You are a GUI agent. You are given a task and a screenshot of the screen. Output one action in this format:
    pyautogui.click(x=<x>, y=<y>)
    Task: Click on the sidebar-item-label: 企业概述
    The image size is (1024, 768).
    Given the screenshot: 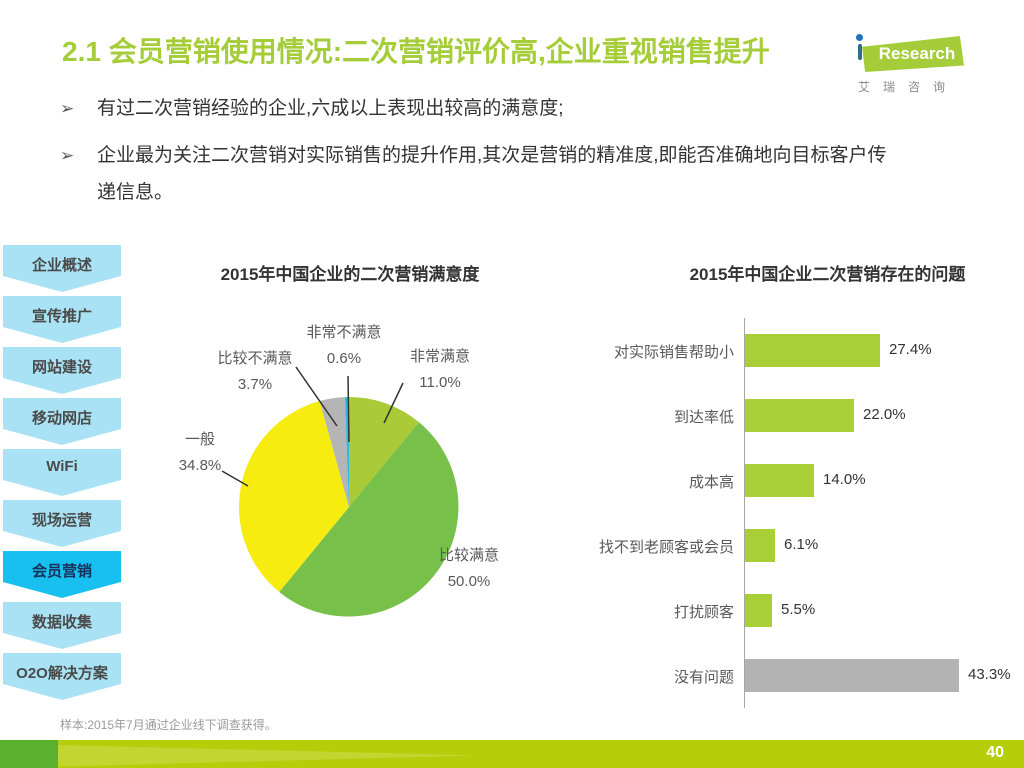 What is the action you would take?
    pyautogui.click(x=61, y=265)
    